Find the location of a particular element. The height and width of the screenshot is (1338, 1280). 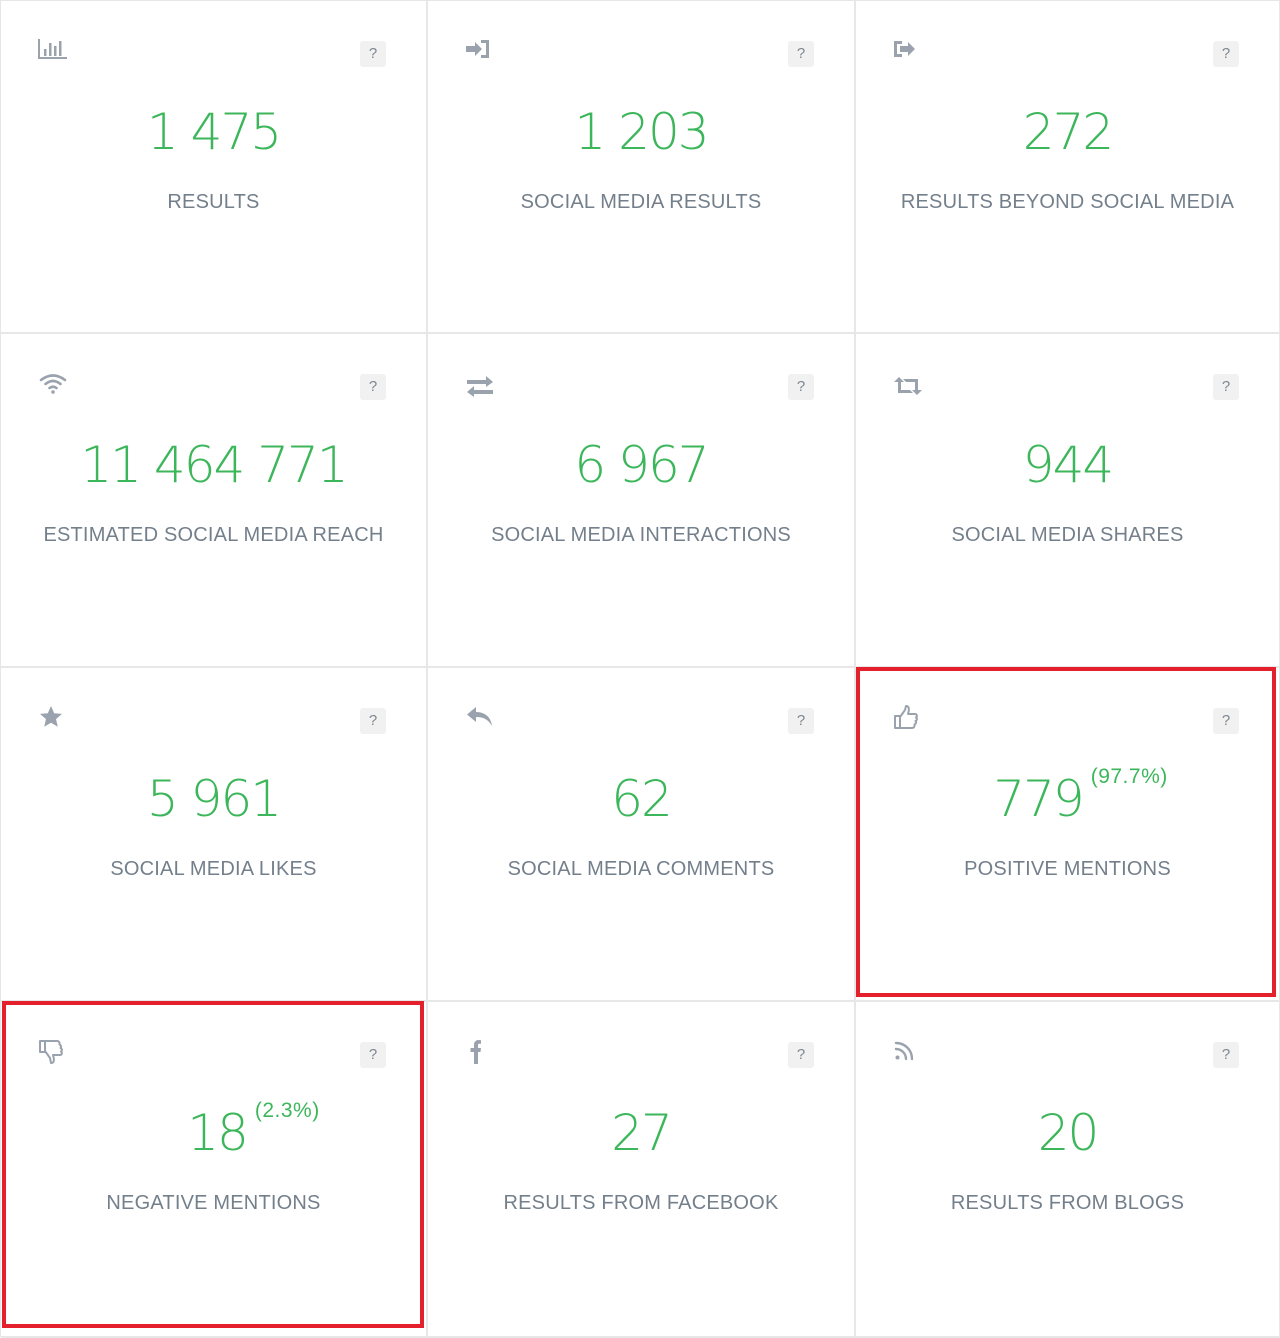

tile-social-media-shares: ? 944 SOCIAL MEDIA SHARES is located at coordinates (1068, 501).